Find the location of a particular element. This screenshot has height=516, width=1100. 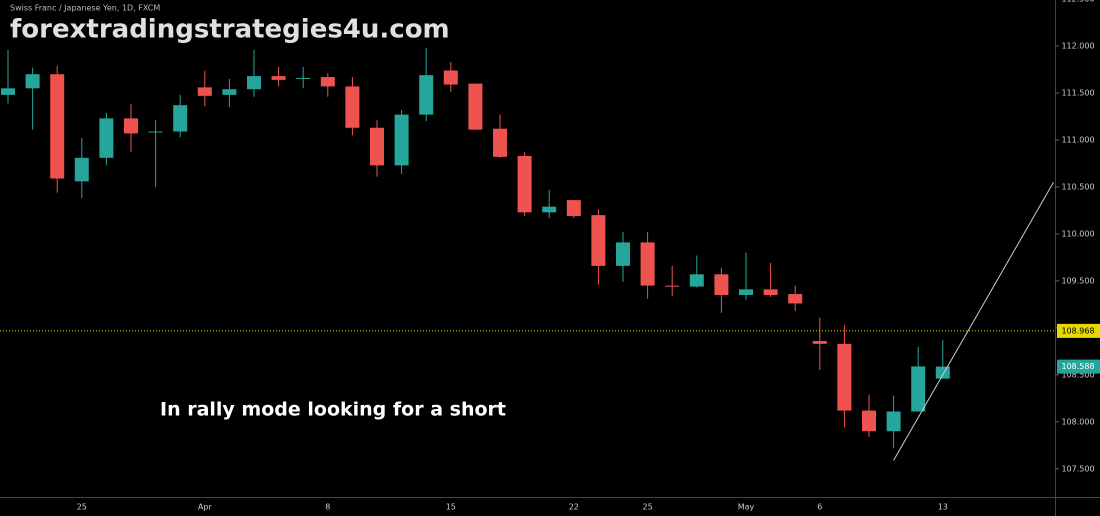

y-tick-label: 111.500 is located at coordinates (1077, 93).